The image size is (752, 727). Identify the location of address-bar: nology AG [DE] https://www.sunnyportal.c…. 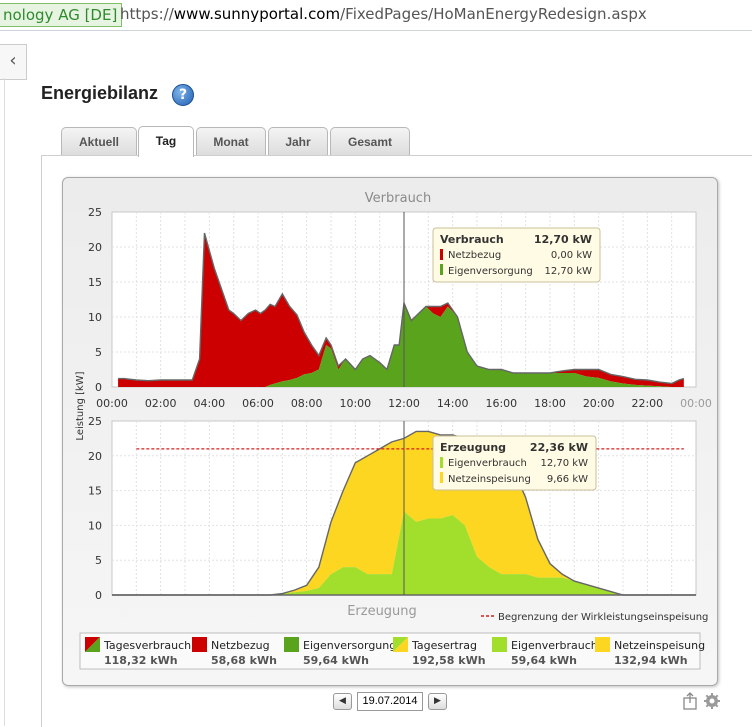
(376, 15).